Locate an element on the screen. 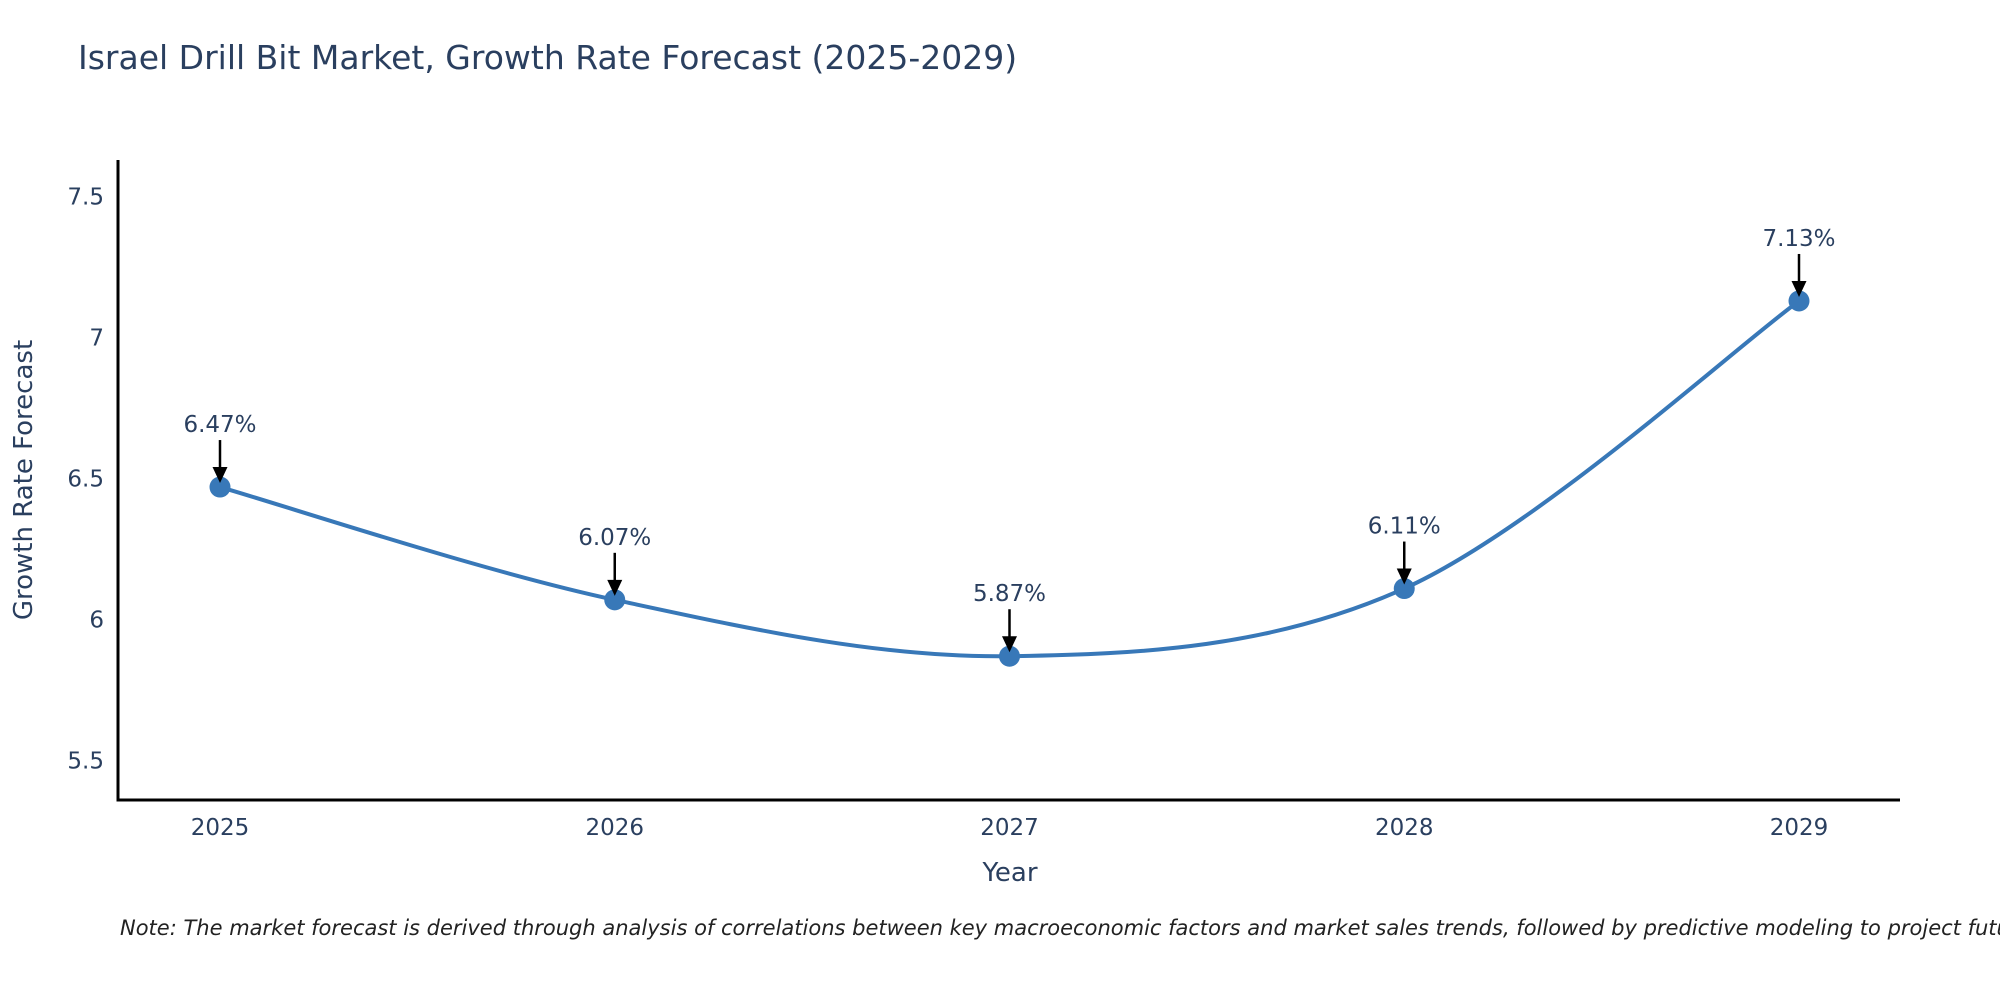  y-tick-label: 6.5 is located at coordinates (85, 480).